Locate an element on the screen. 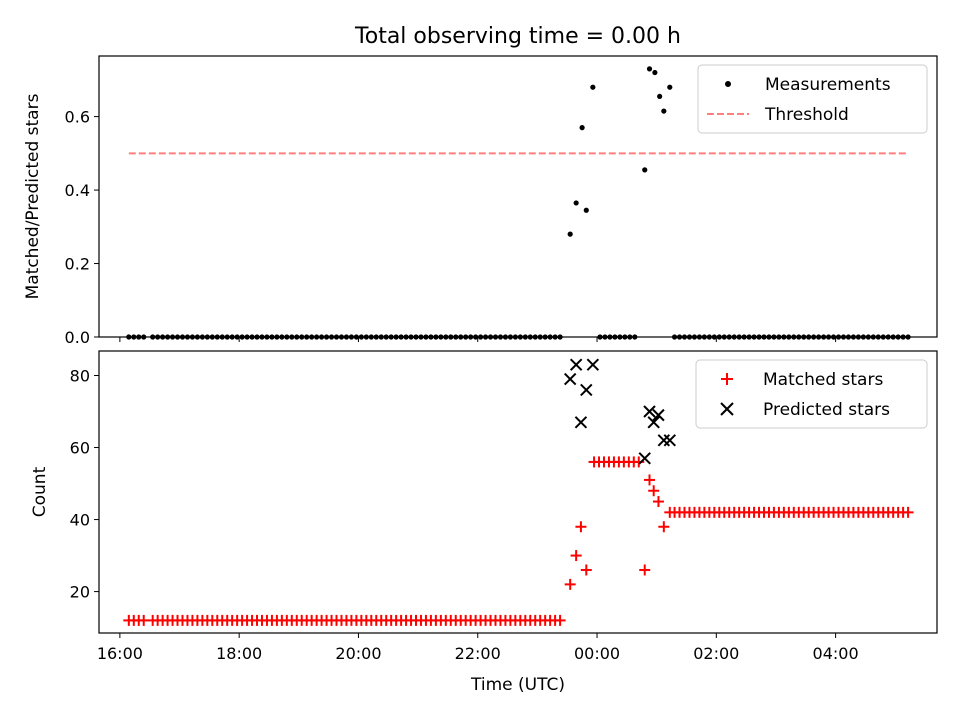 The image size is (960, 720). y-tick-label: 0.0 is located at coordinates (77, 337).